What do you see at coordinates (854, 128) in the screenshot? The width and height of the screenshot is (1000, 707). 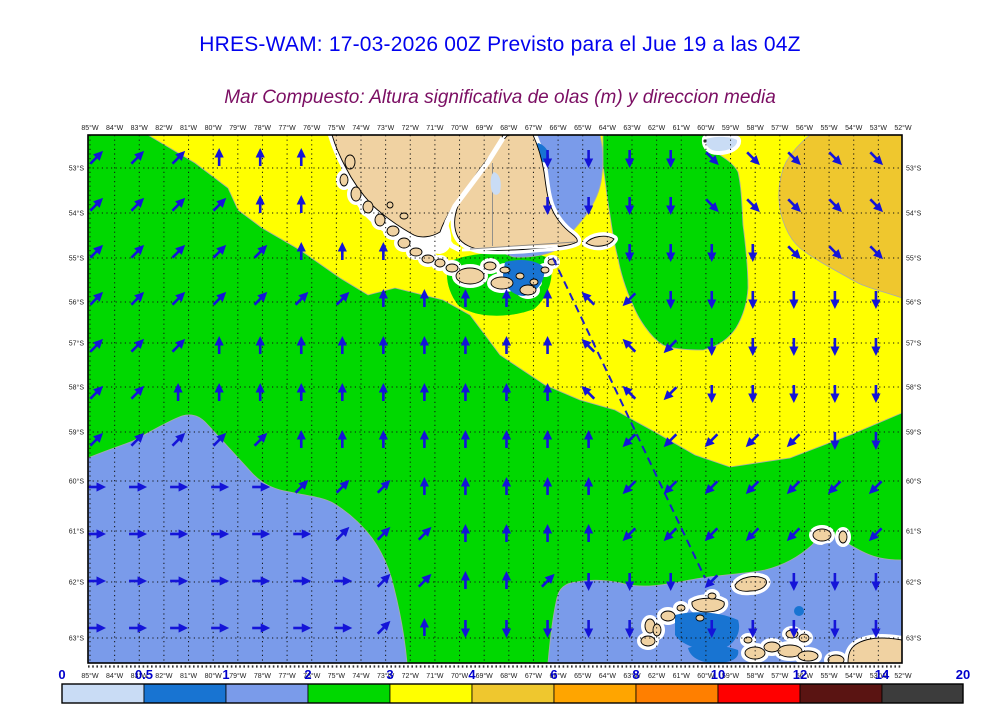 I see `lon-label-top: 54°W` at bounding box center [854, 128].